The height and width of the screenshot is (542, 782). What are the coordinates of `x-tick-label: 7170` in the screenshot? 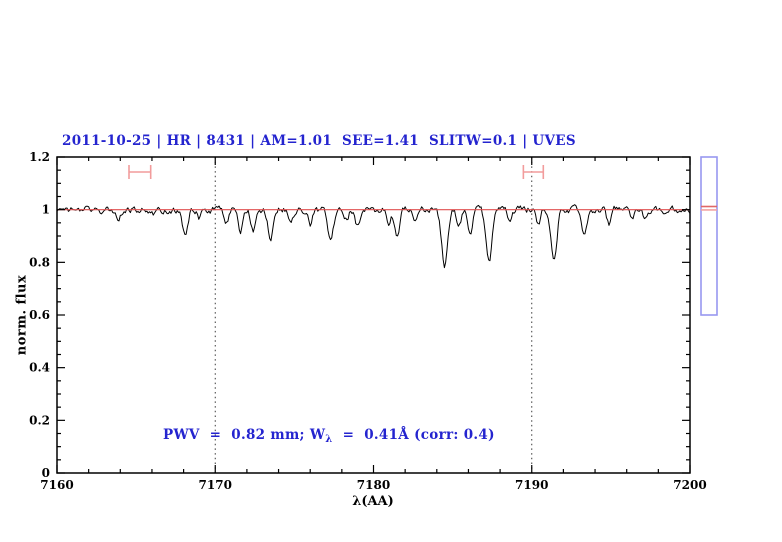 It's located at (215, 485).